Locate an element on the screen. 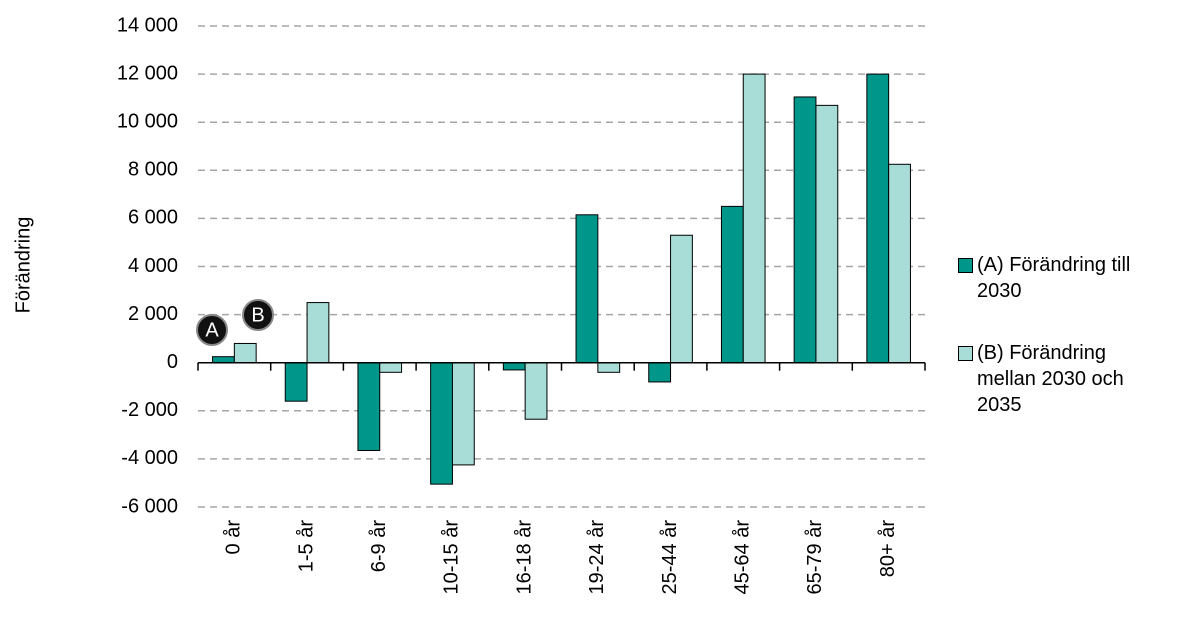 This screenshot has width=1188, height=621. y-tick-label: 2 000 is located at coordinates (153, 314).